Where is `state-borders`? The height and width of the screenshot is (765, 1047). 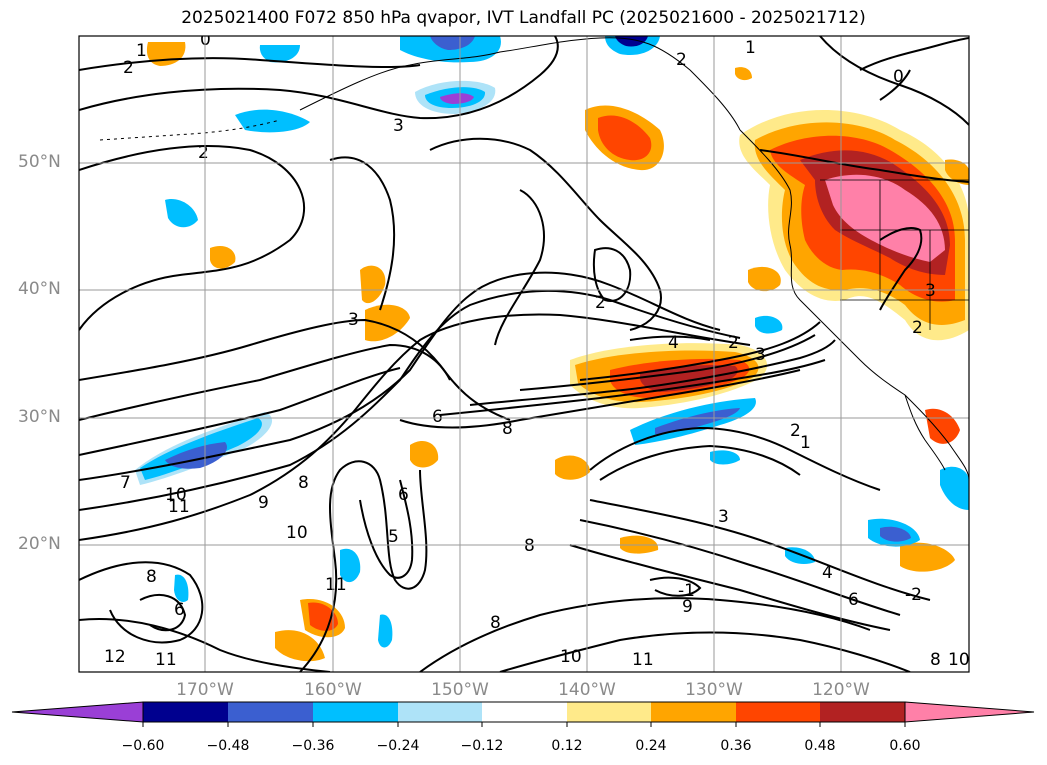
state-borders is located at coordinates (894, 254).